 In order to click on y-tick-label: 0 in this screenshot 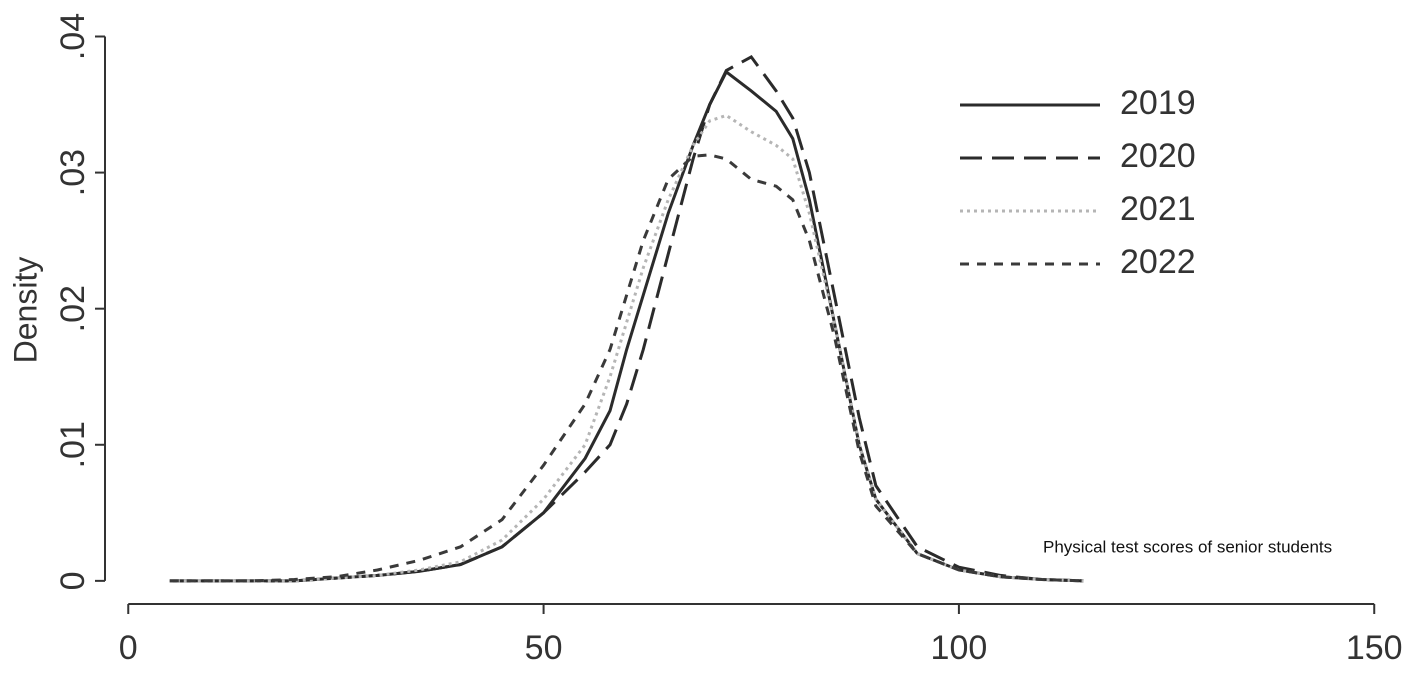, I will do `click(73, 580)`.